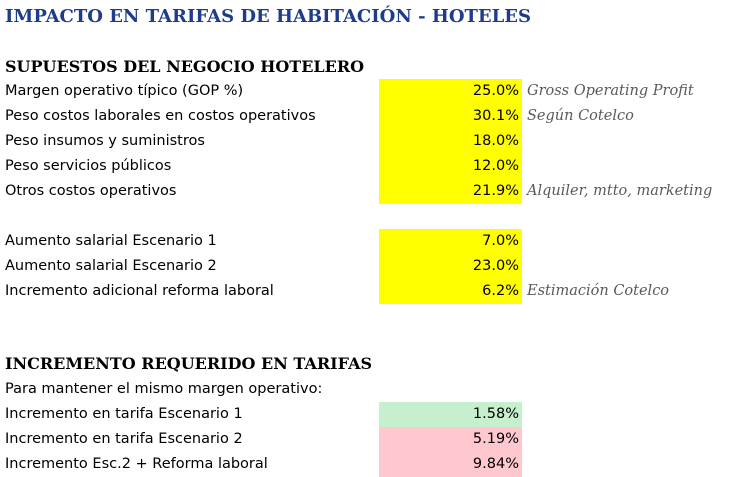 The width and height of the screenshot is (732, 477). Describe the element at coordinates (139, 291) in the screenshot. I see `scenario-label: Incremento adicional reforma laboral` at that location.